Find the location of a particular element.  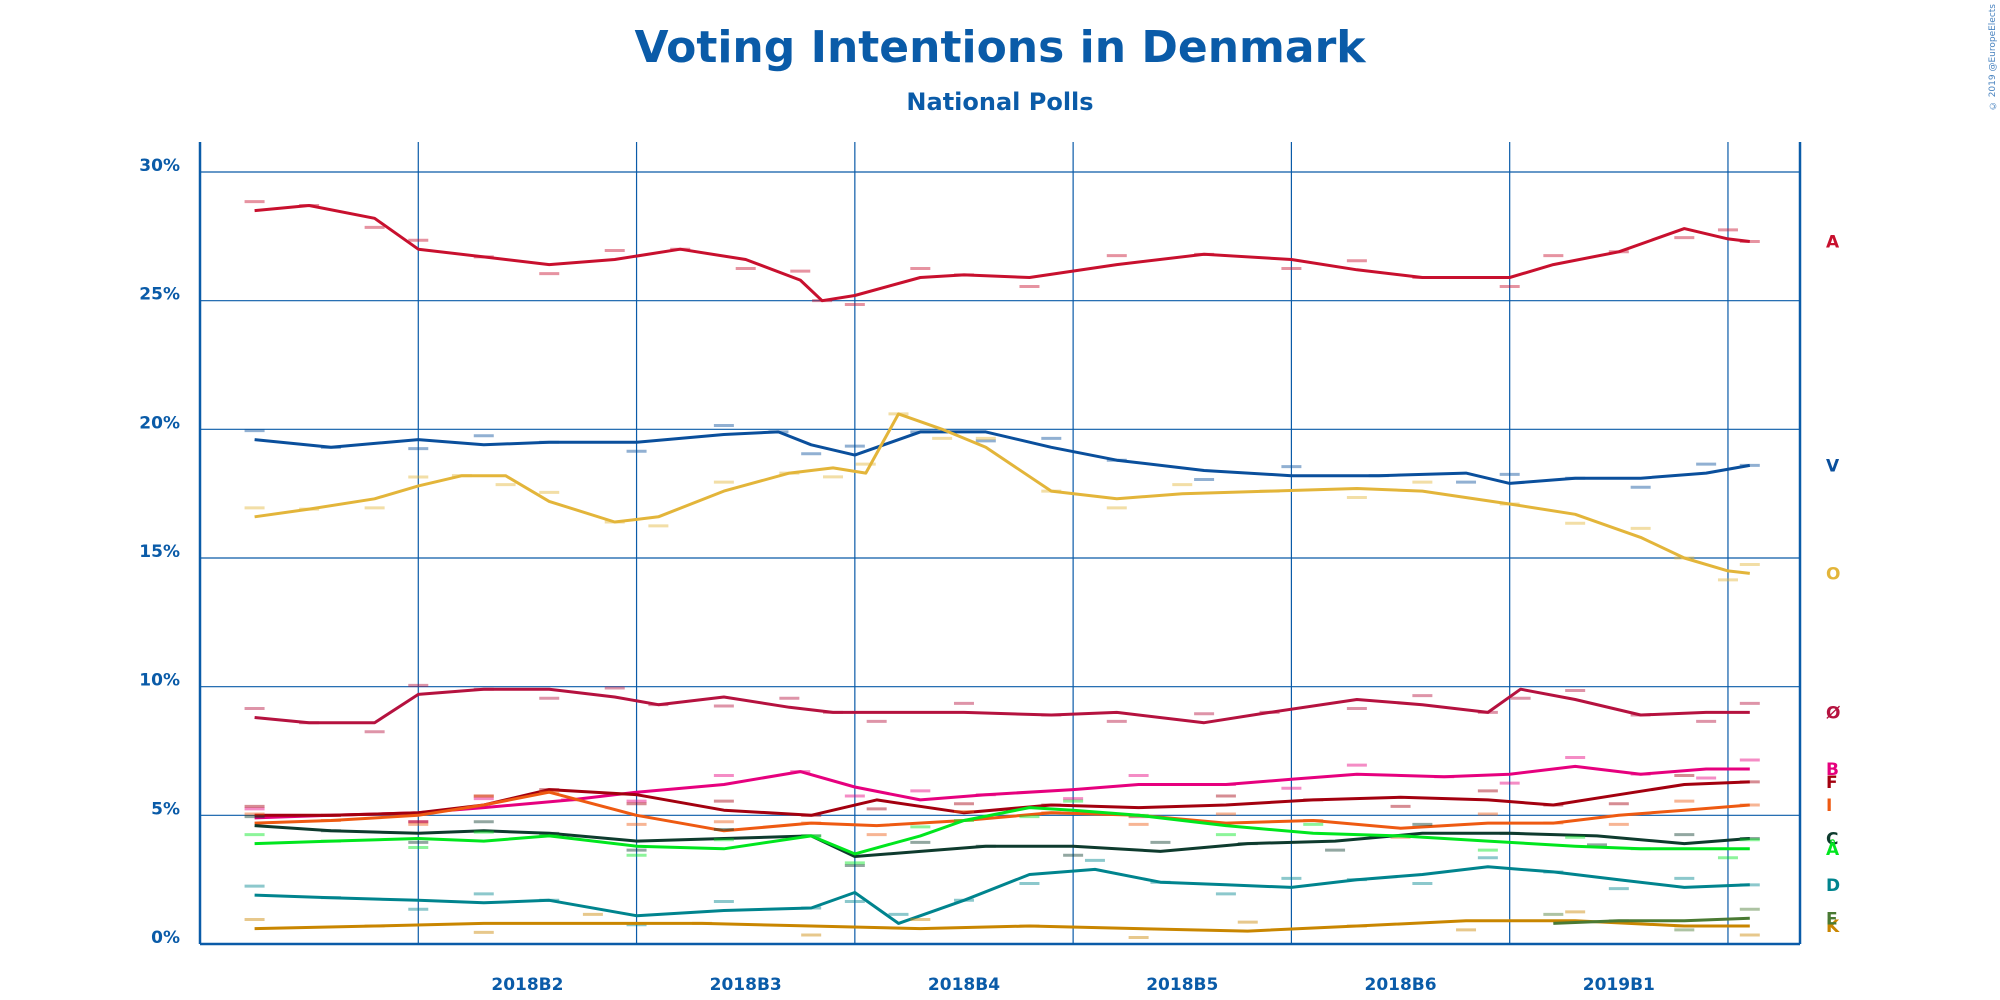

series-label-B: B is located at coordinates (1832, 770).